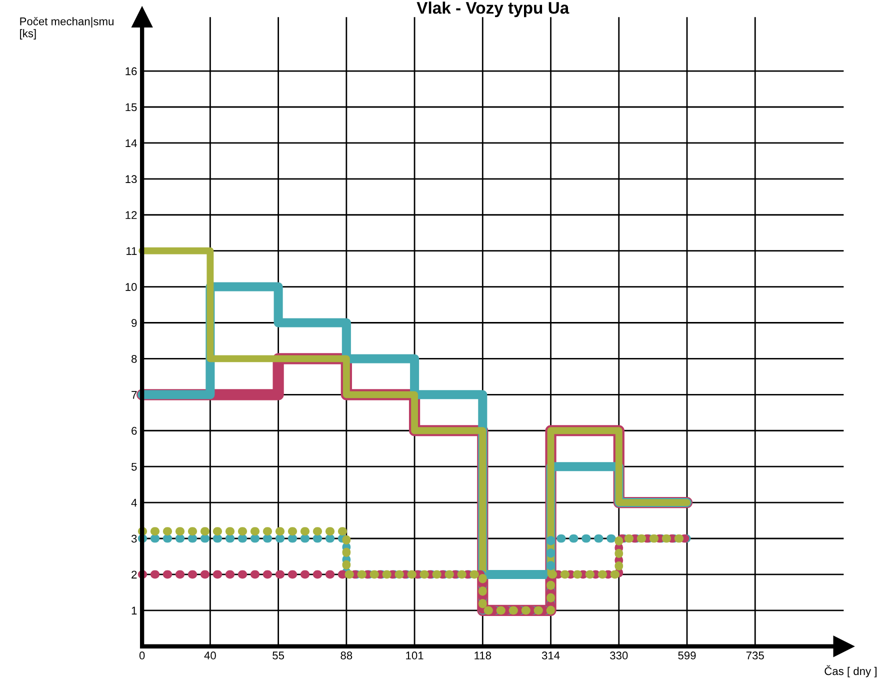 This screenshot has width=877, height=684. I want to click on y-tick-label: 12, so click(131, 215).